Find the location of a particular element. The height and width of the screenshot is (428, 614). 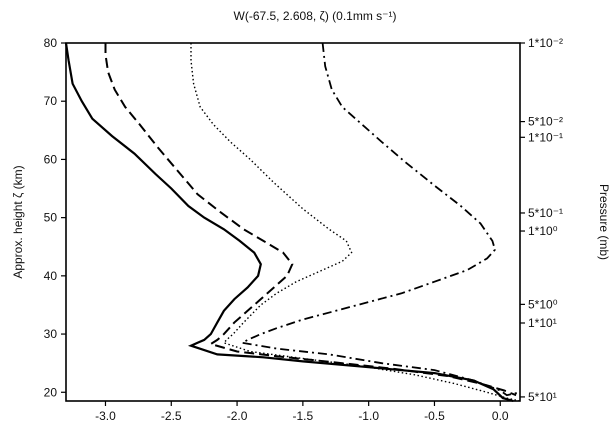

y2-tick-label: 1*10⁻² is located at coordinates (545, 43).